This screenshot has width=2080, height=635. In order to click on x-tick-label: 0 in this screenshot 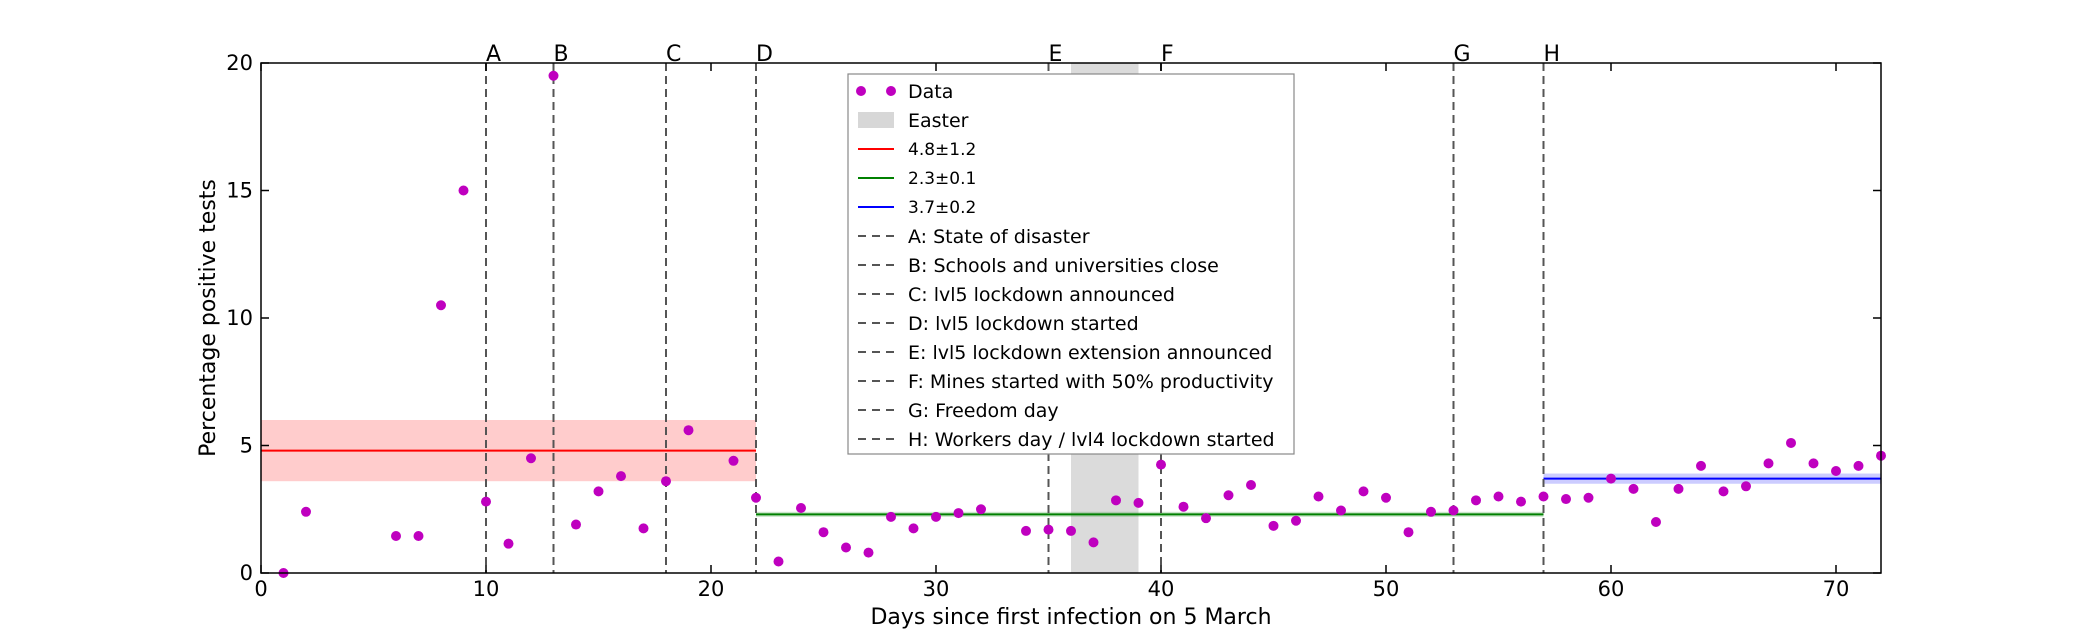, I will do `click(260, 589)`.